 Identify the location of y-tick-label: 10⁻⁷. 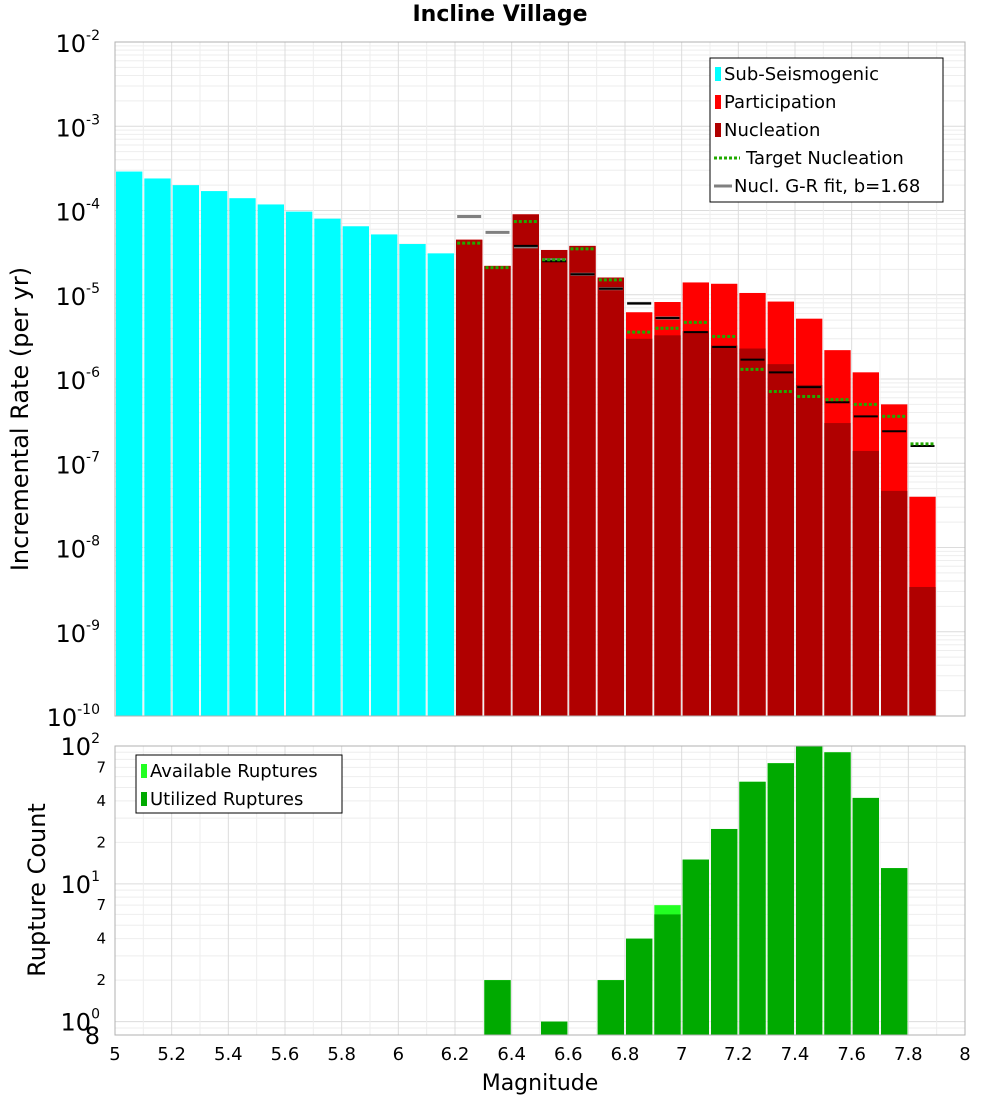
(77, 464).